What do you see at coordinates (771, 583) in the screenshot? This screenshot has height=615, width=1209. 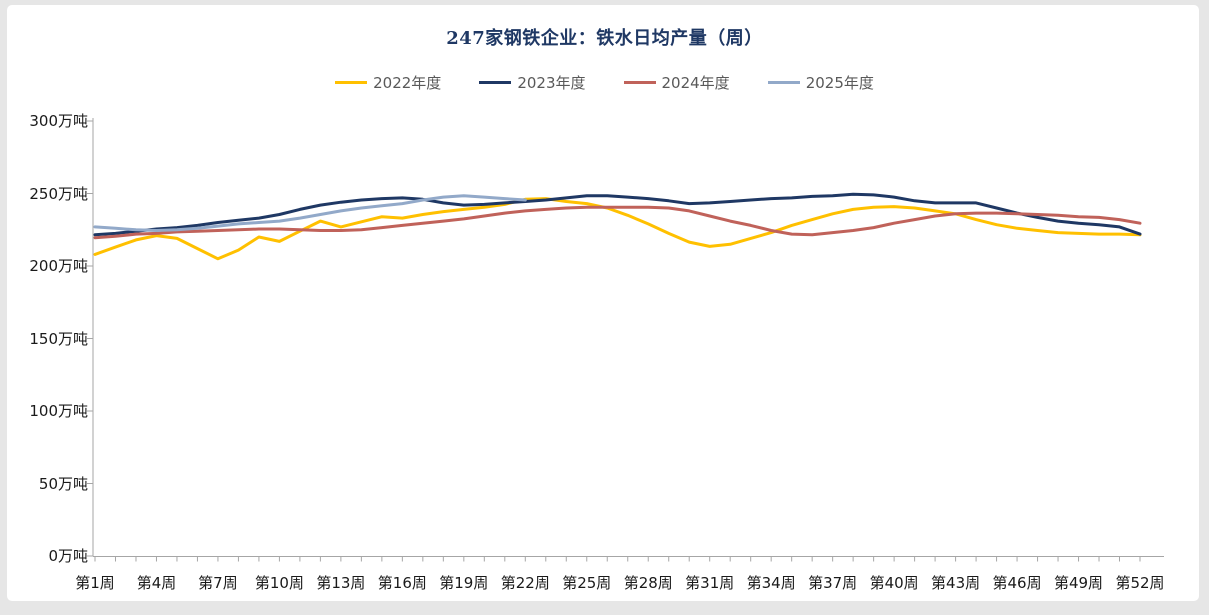 I see `x-axis-label: 第34周` at bounding box center [771, 583].